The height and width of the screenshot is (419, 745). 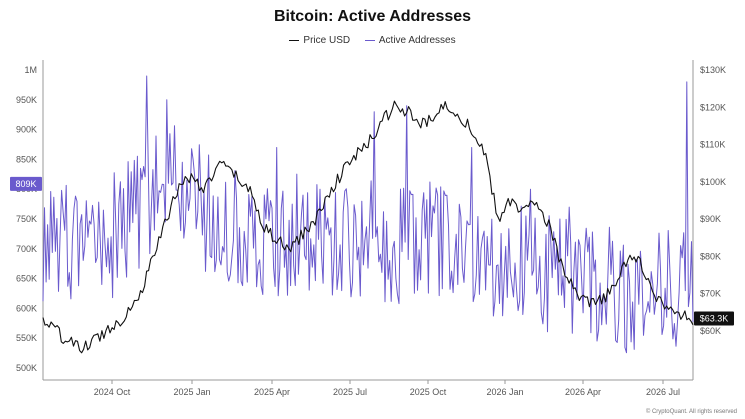 I want to click on y-left-tick-label: 950K, so click(x=26, y=100).